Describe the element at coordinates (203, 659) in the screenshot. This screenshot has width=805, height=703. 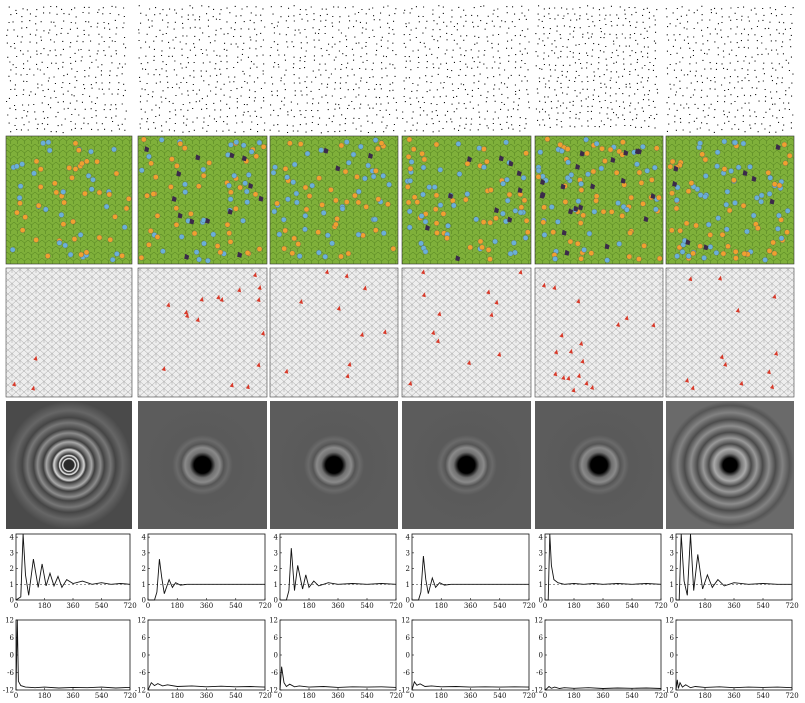
I see `line-plot-panel: 0 180 360 540 720 -12 -6 0 6 12` at that location.